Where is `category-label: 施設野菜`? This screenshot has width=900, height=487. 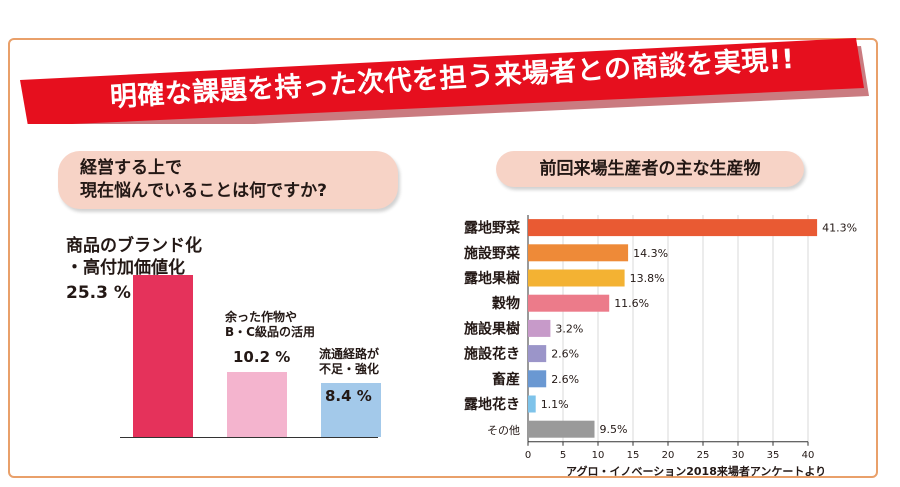
category-label: 施設野菜 is located at coordinates (492, 253).